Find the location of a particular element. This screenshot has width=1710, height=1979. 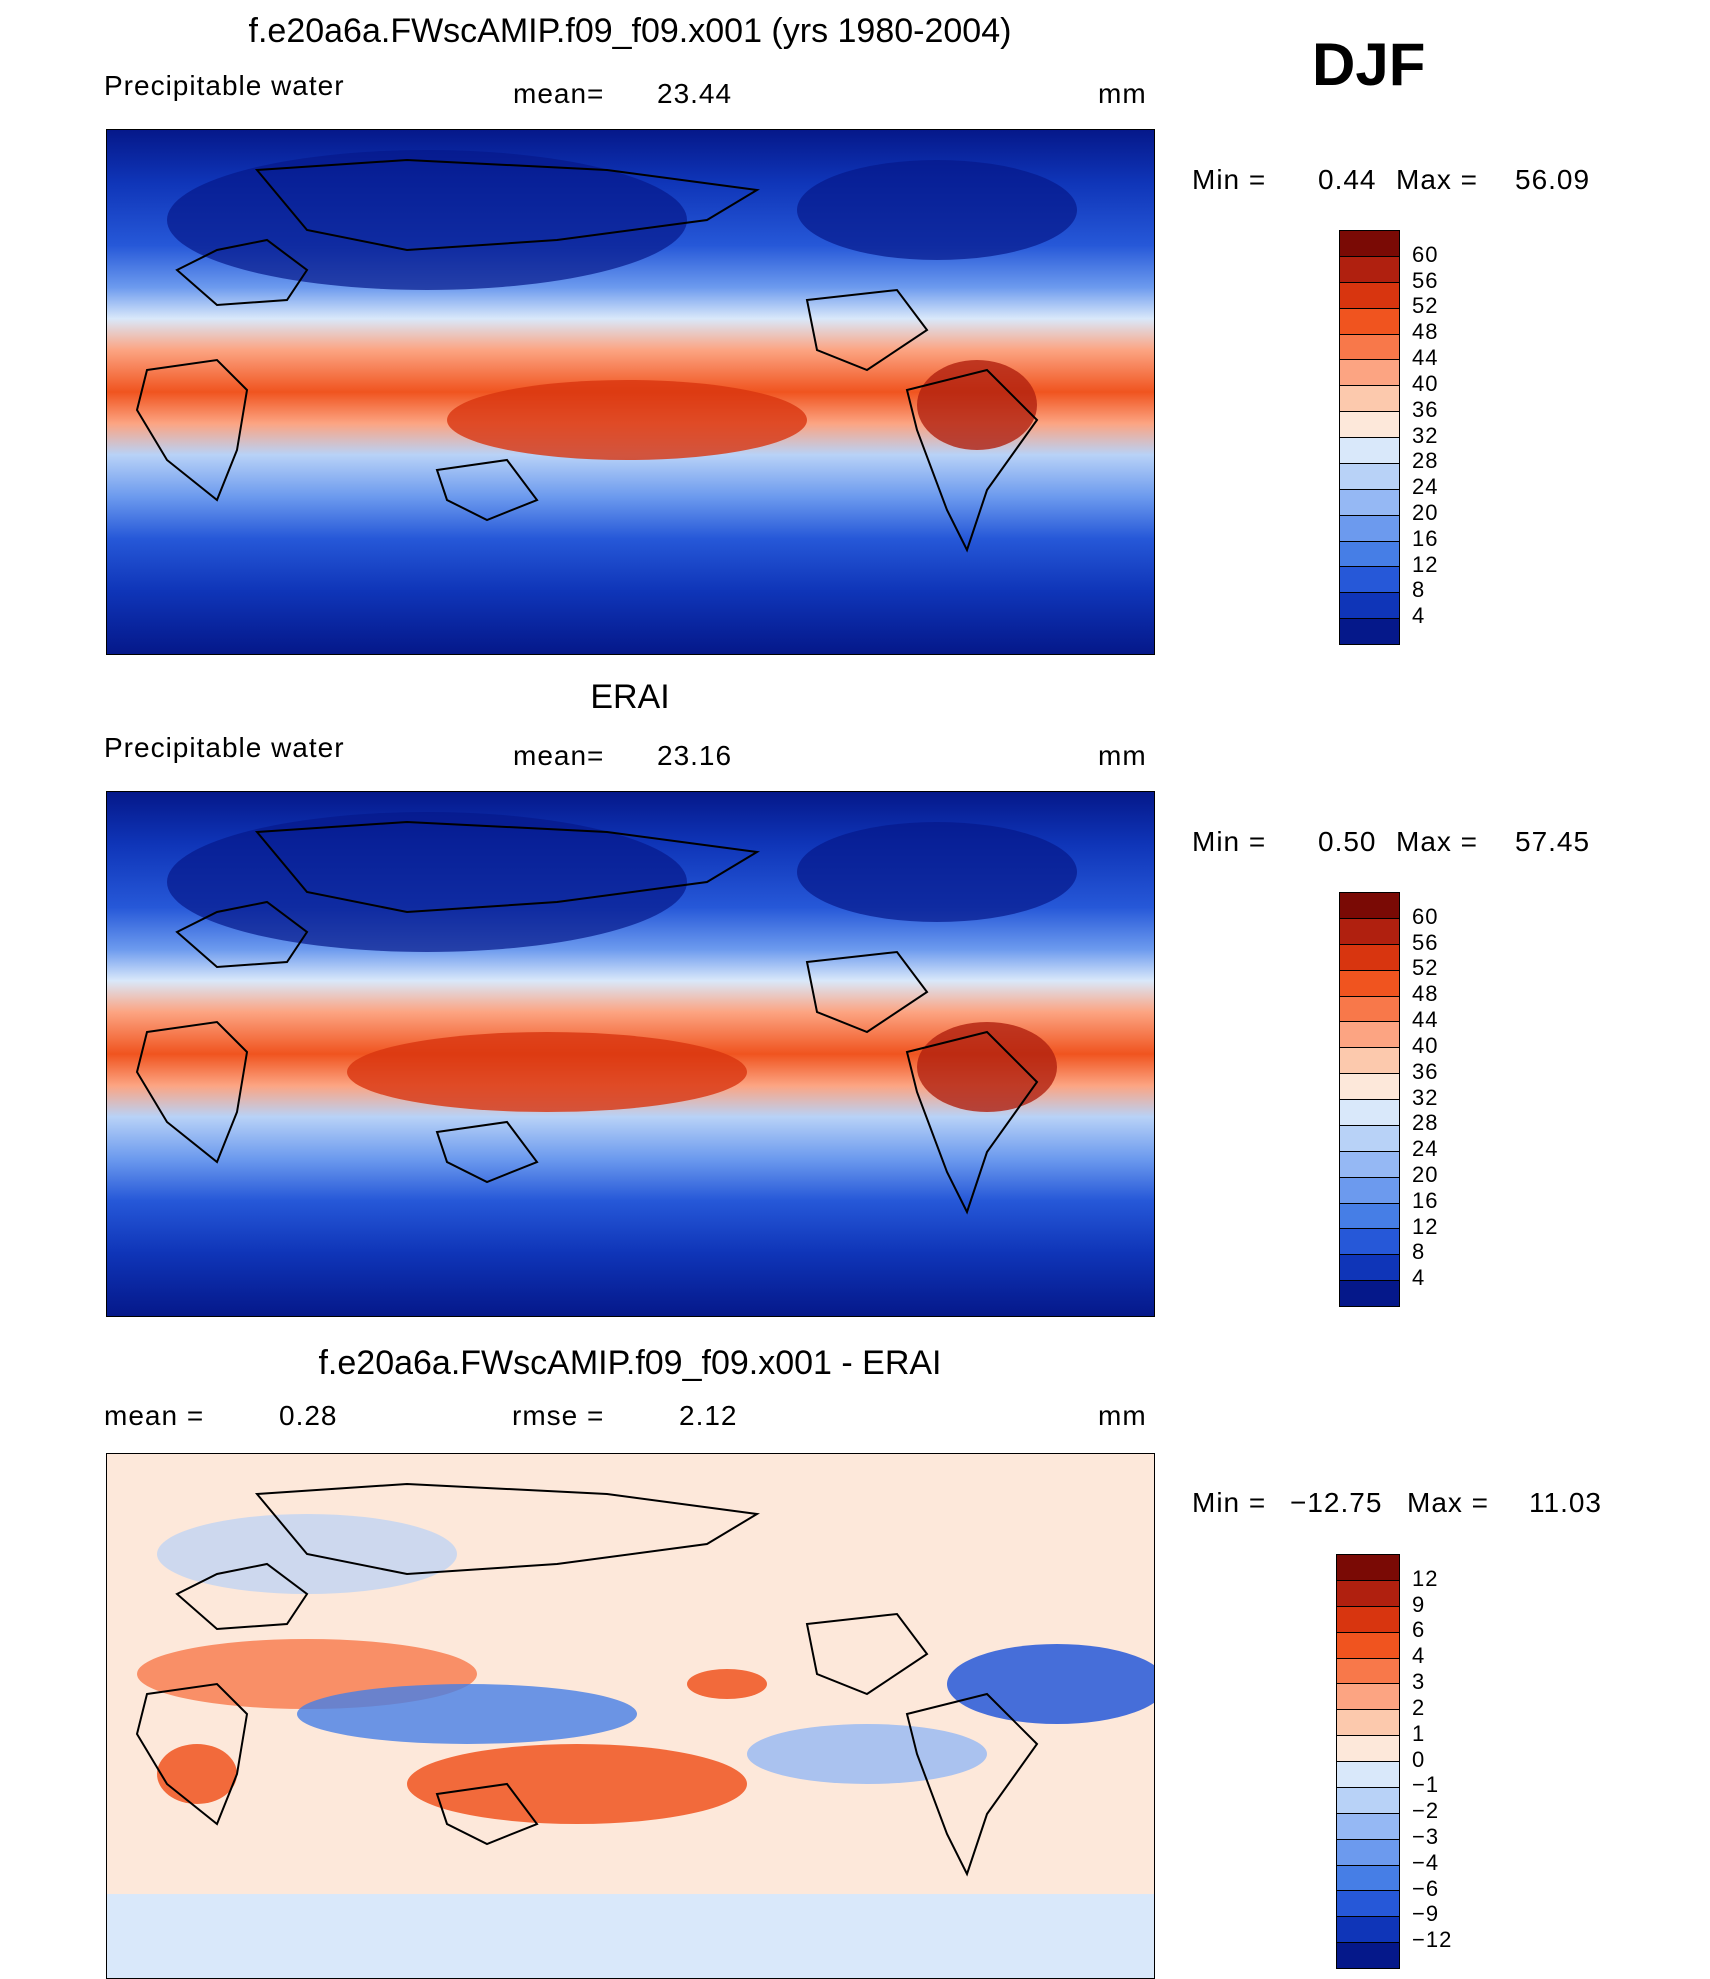

panel-1-units: mm is located at coordinates (1122, 93).